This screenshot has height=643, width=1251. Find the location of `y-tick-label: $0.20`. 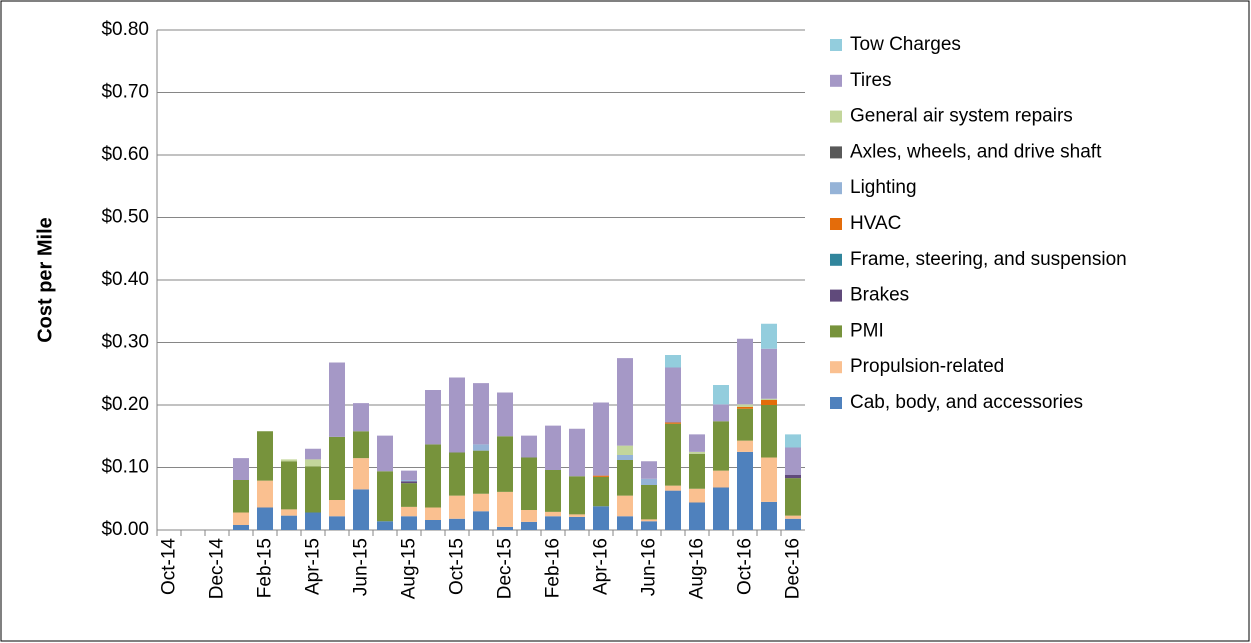

y-tick-label: $0.20 is located at coordinates (125, 404).